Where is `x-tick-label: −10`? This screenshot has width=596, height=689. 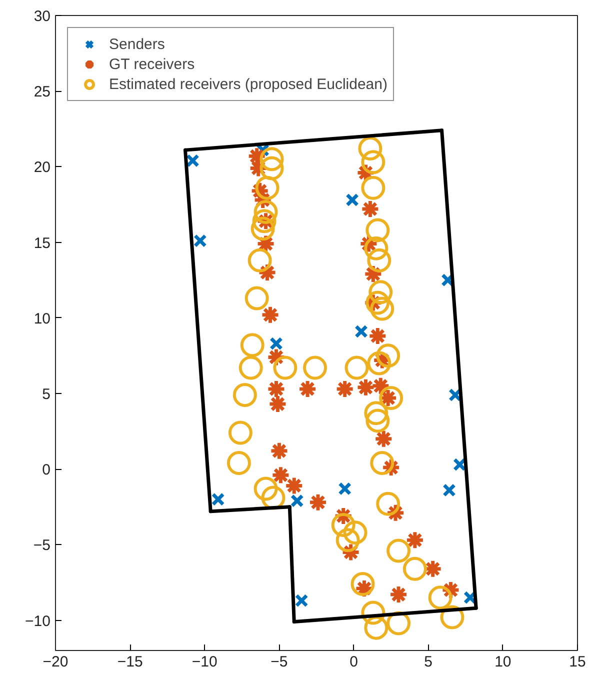
x-tick-label: −10 is located at coordinates (205, 662).